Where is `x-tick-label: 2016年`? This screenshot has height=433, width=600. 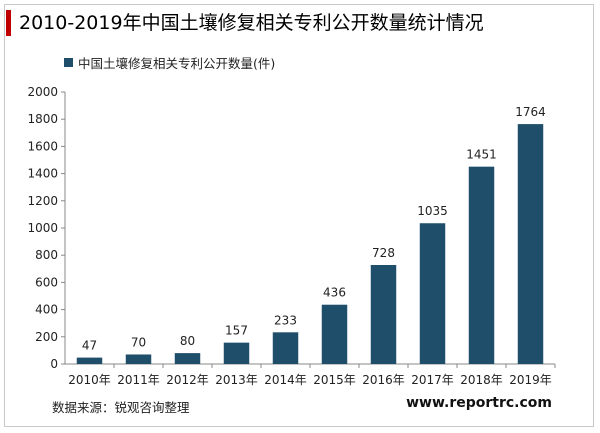 x-tick-label: 2016年 is located at coordinates (383, 380).